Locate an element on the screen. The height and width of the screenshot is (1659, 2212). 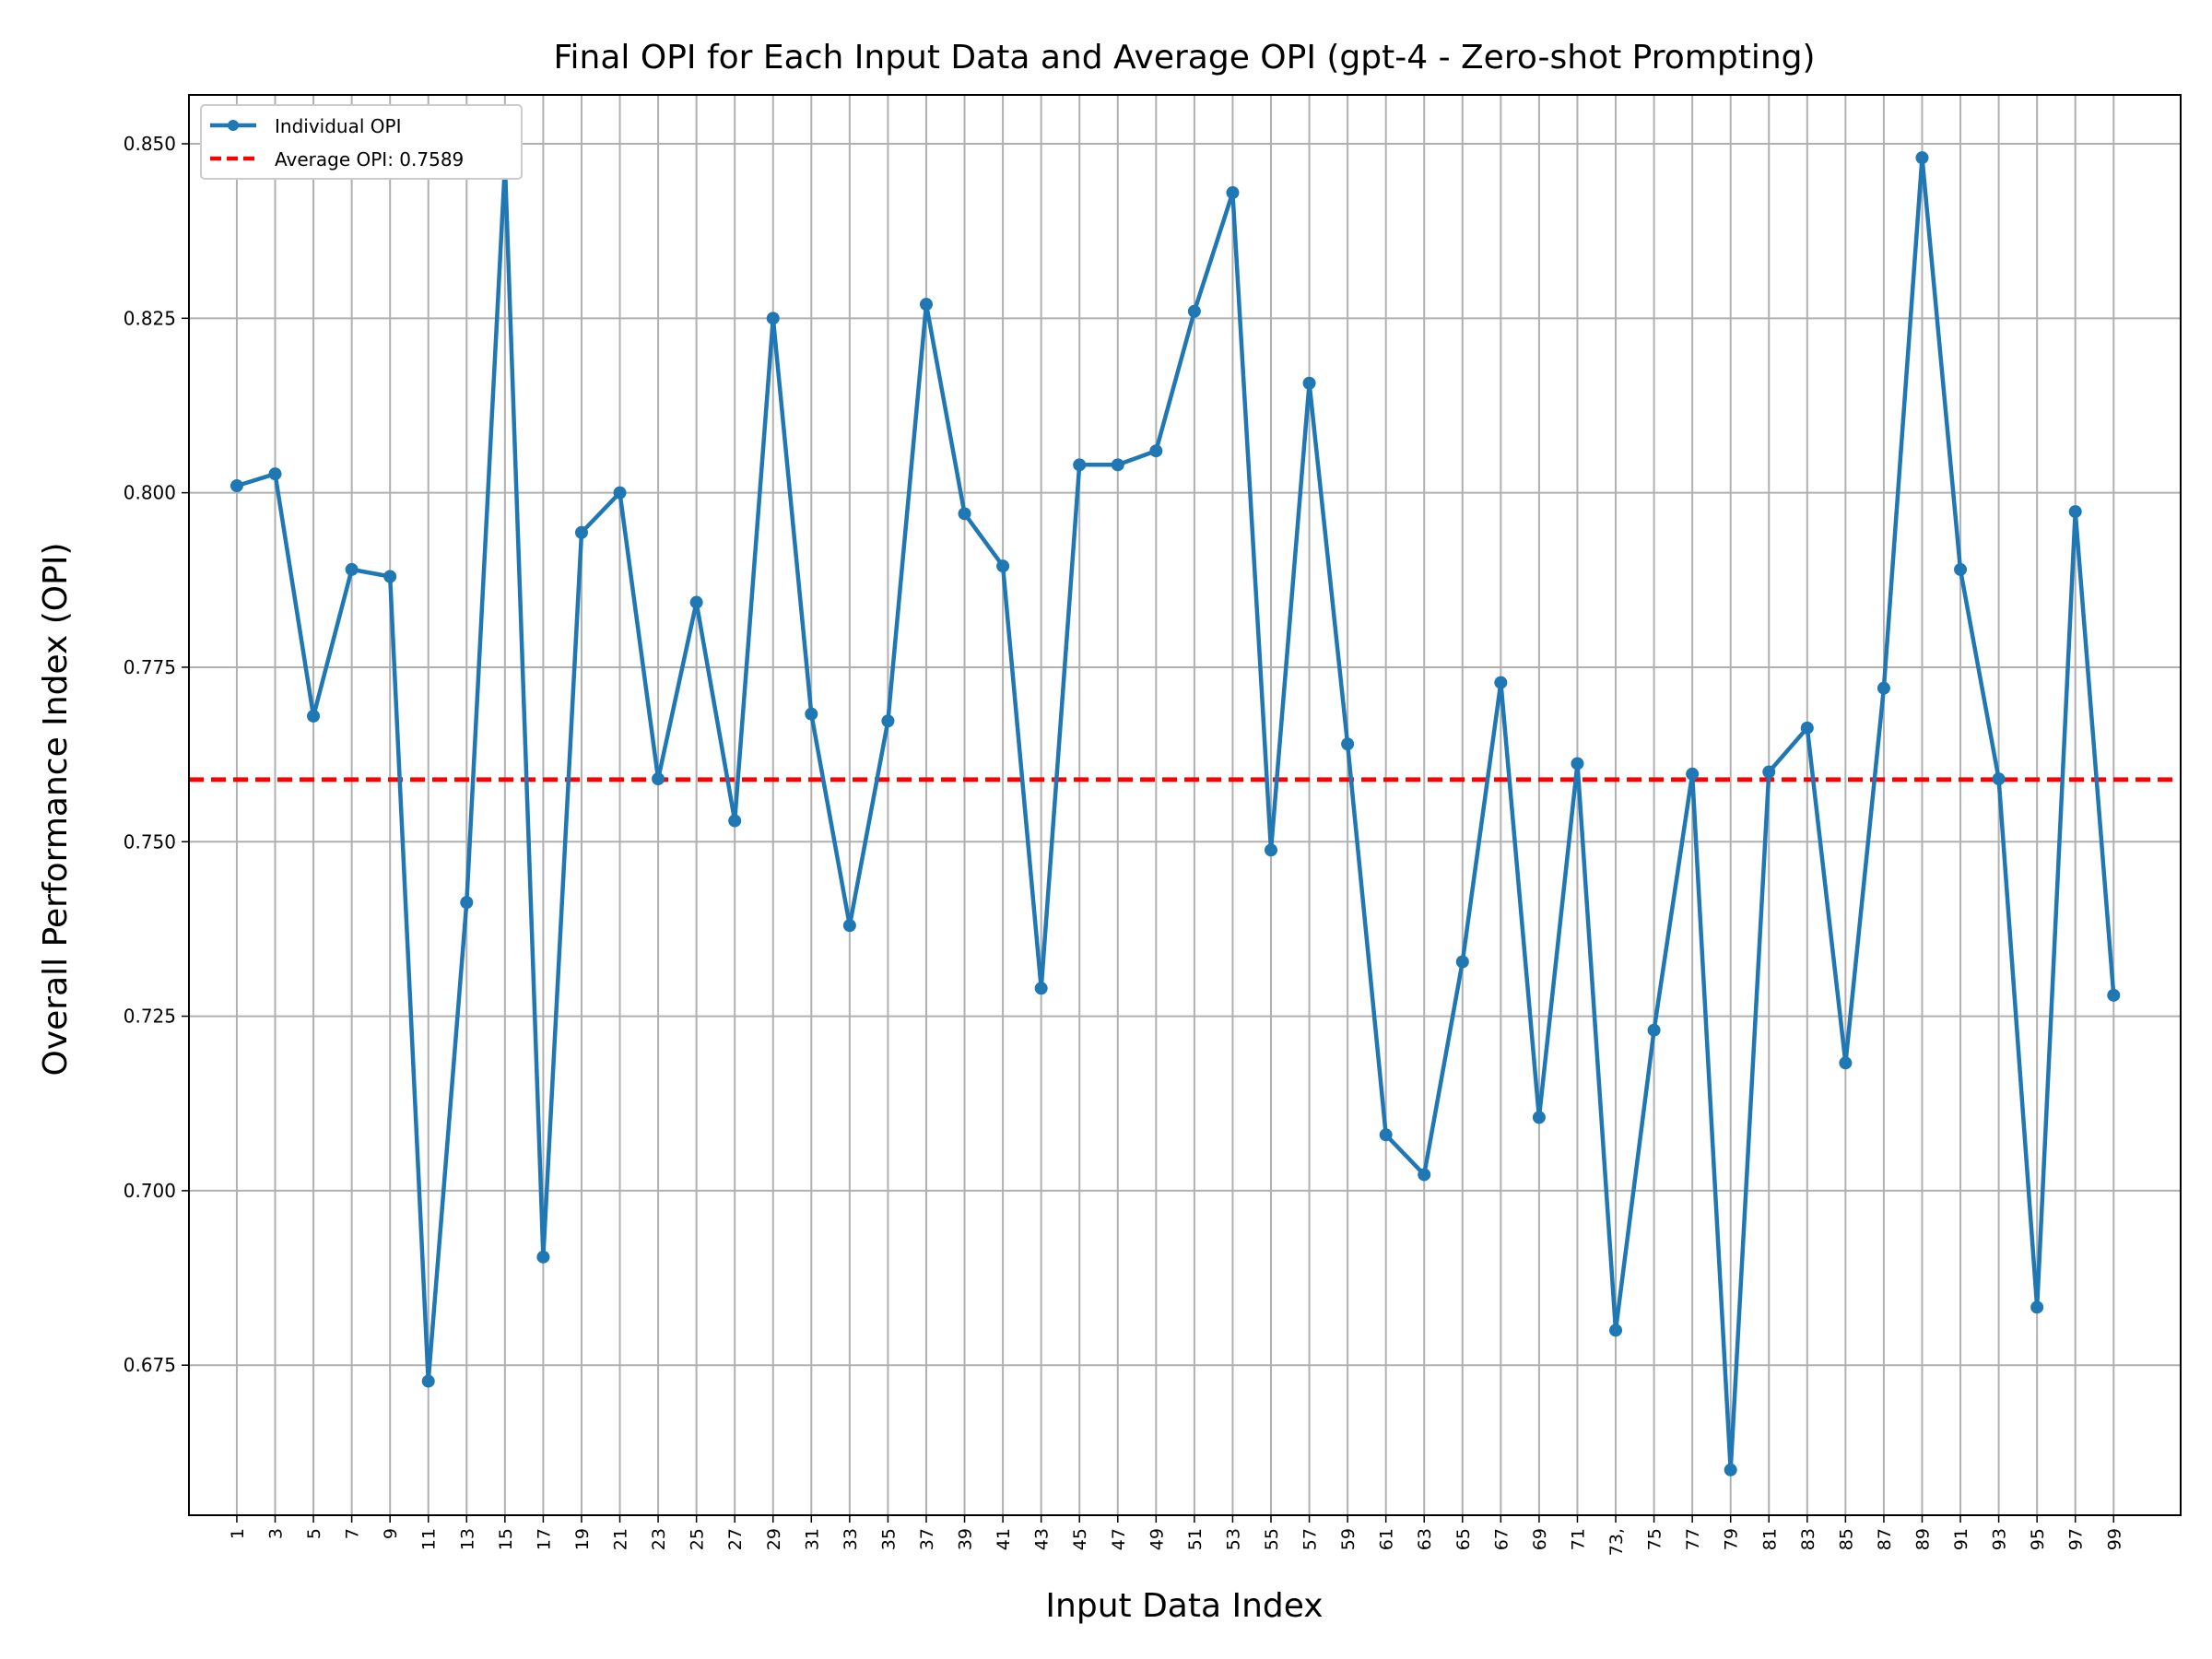
x-tick-label: 89 is located at coordinates (1922, 1539).